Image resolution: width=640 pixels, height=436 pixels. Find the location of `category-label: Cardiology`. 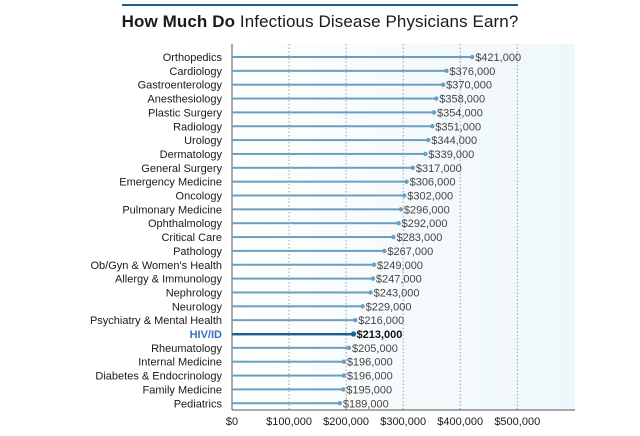

category-label: Cardiology is located at coordinates (195, 72).